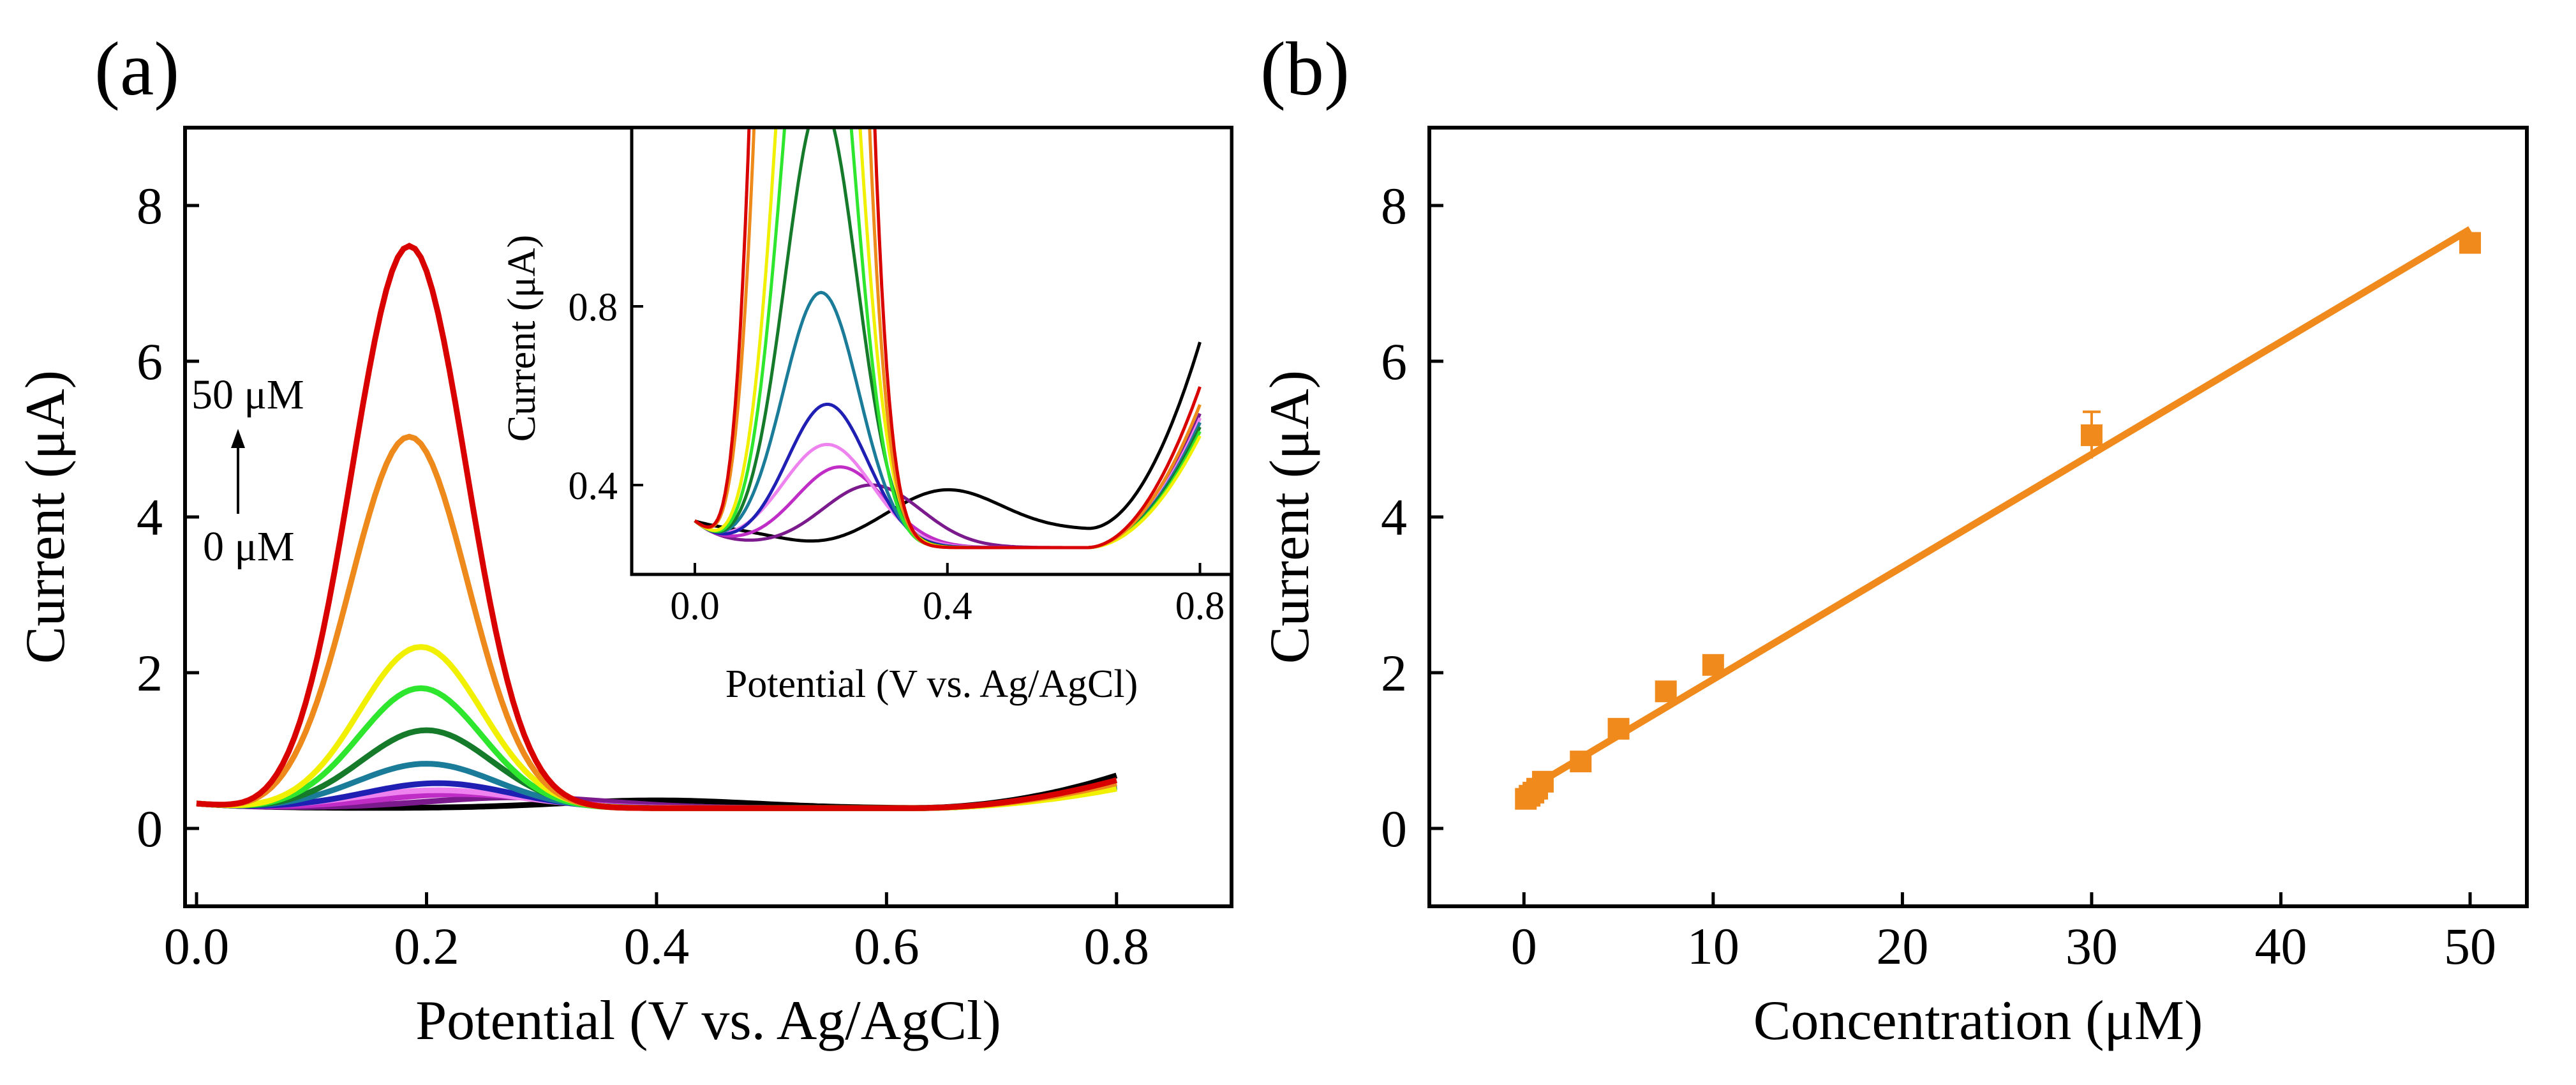 The height and width of the screenshot is (1085, 2576). Describe the element at coordinates (522, 338) in the screenshot. I see `inset-ylabel: Current (μA)` at that location.